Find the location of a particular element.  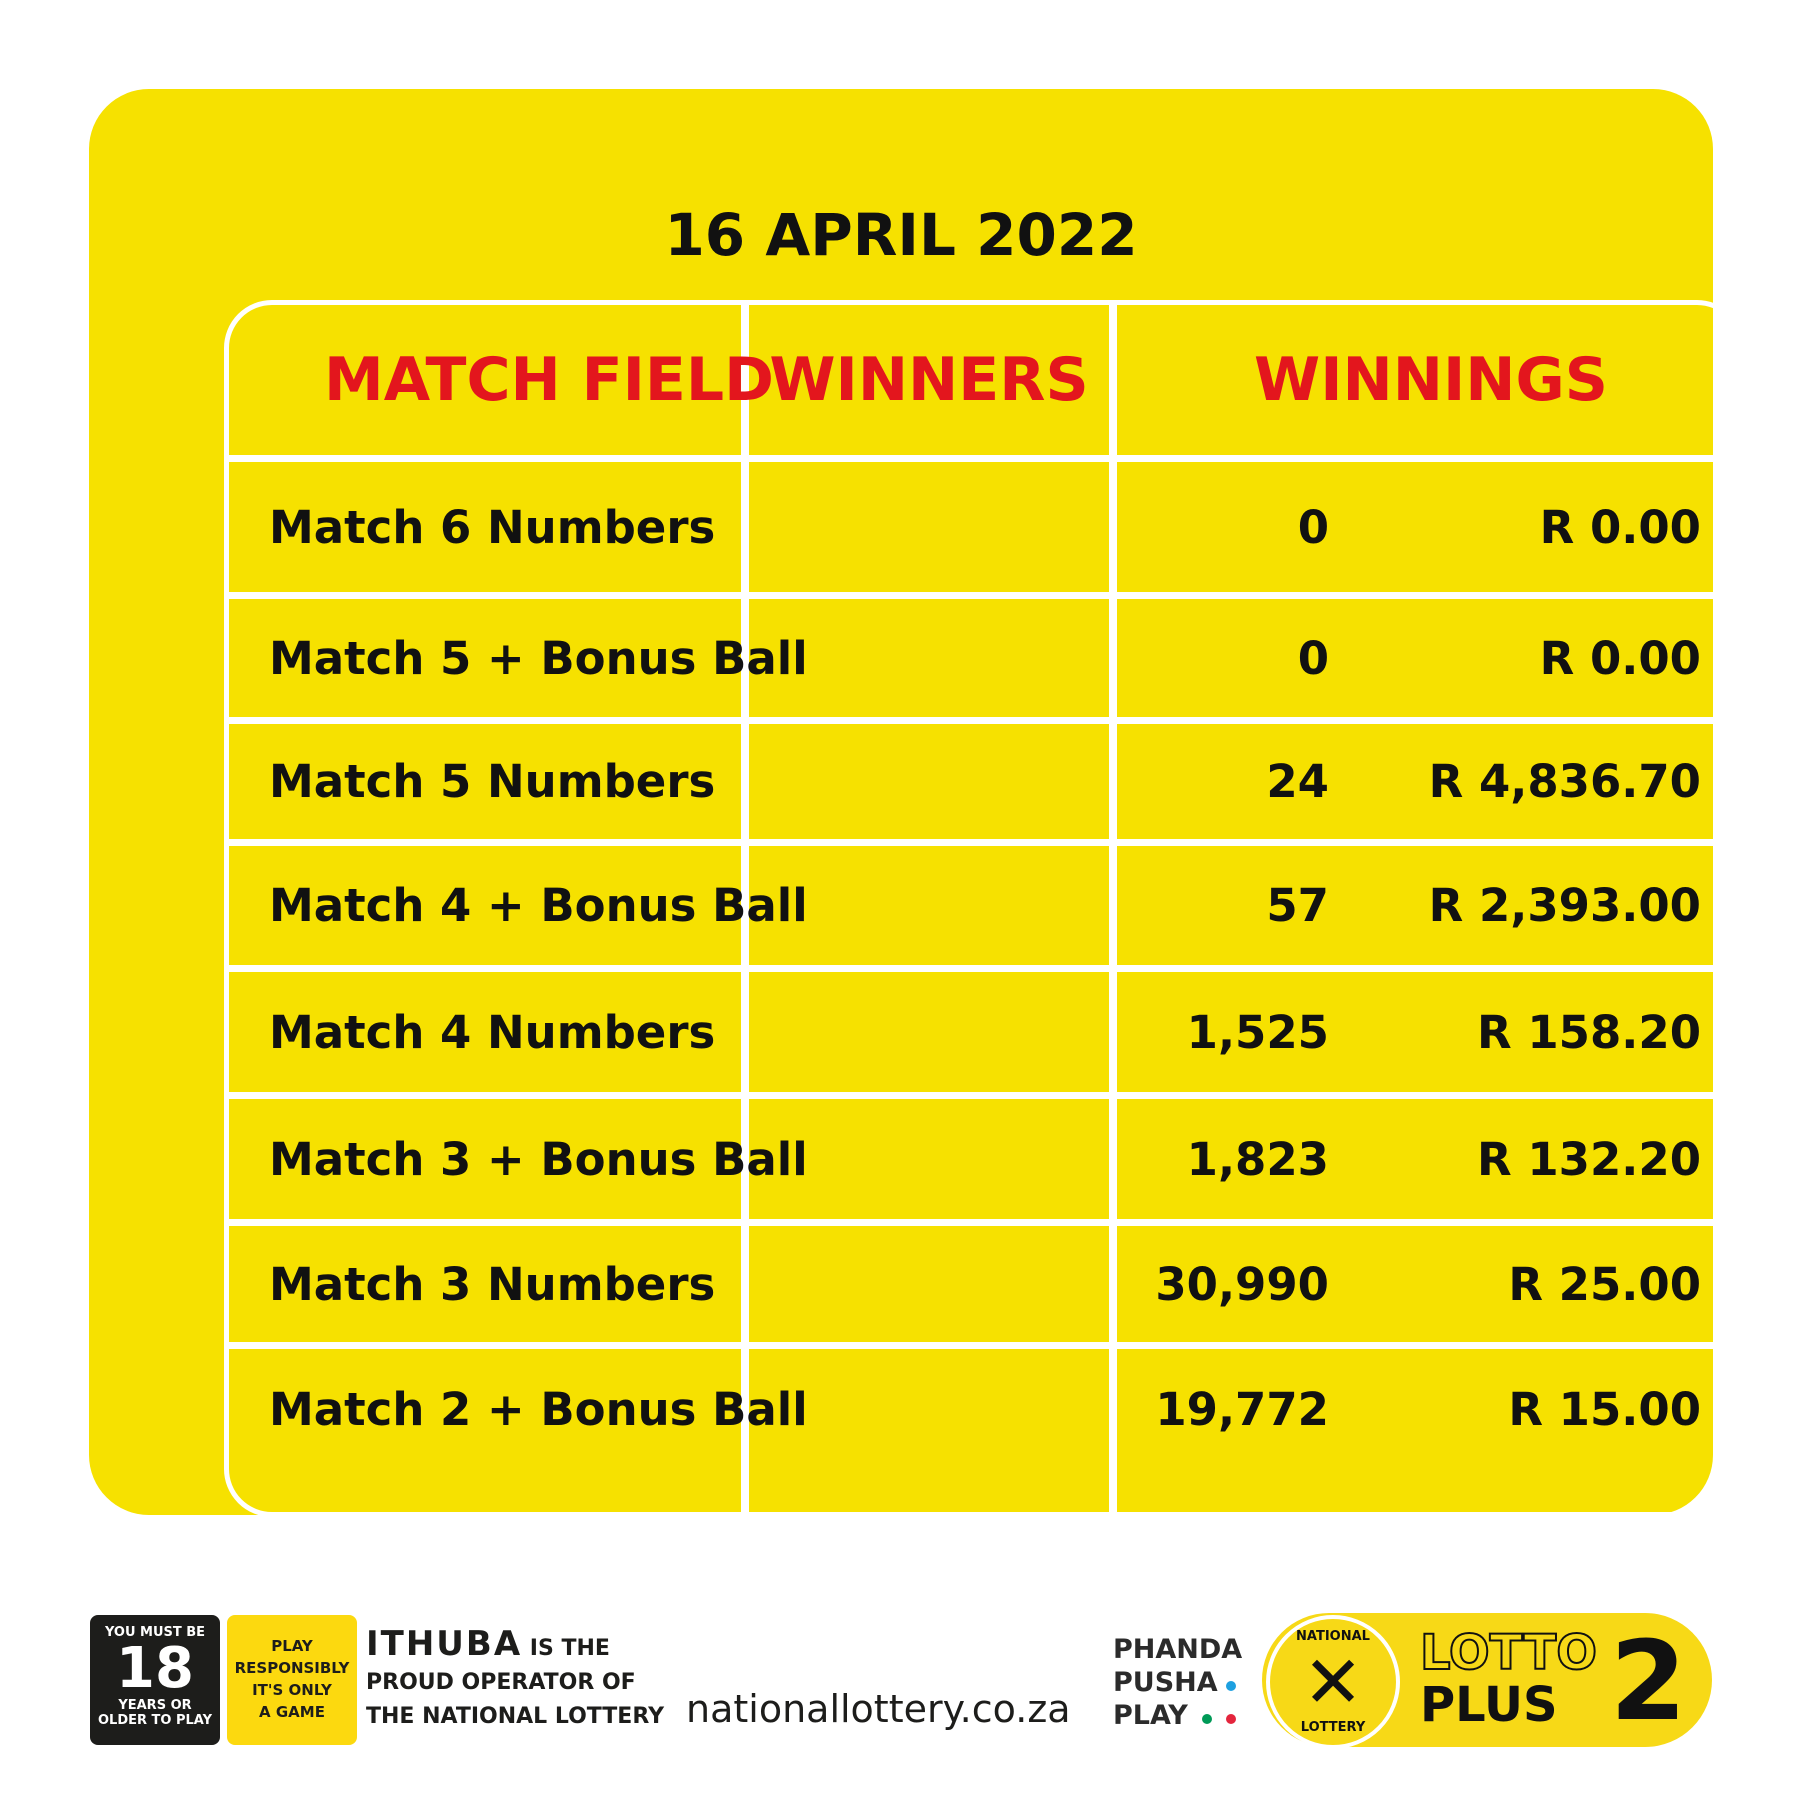

match-field-cell: Match 5 Numbers is located at coordinates (492, 781).